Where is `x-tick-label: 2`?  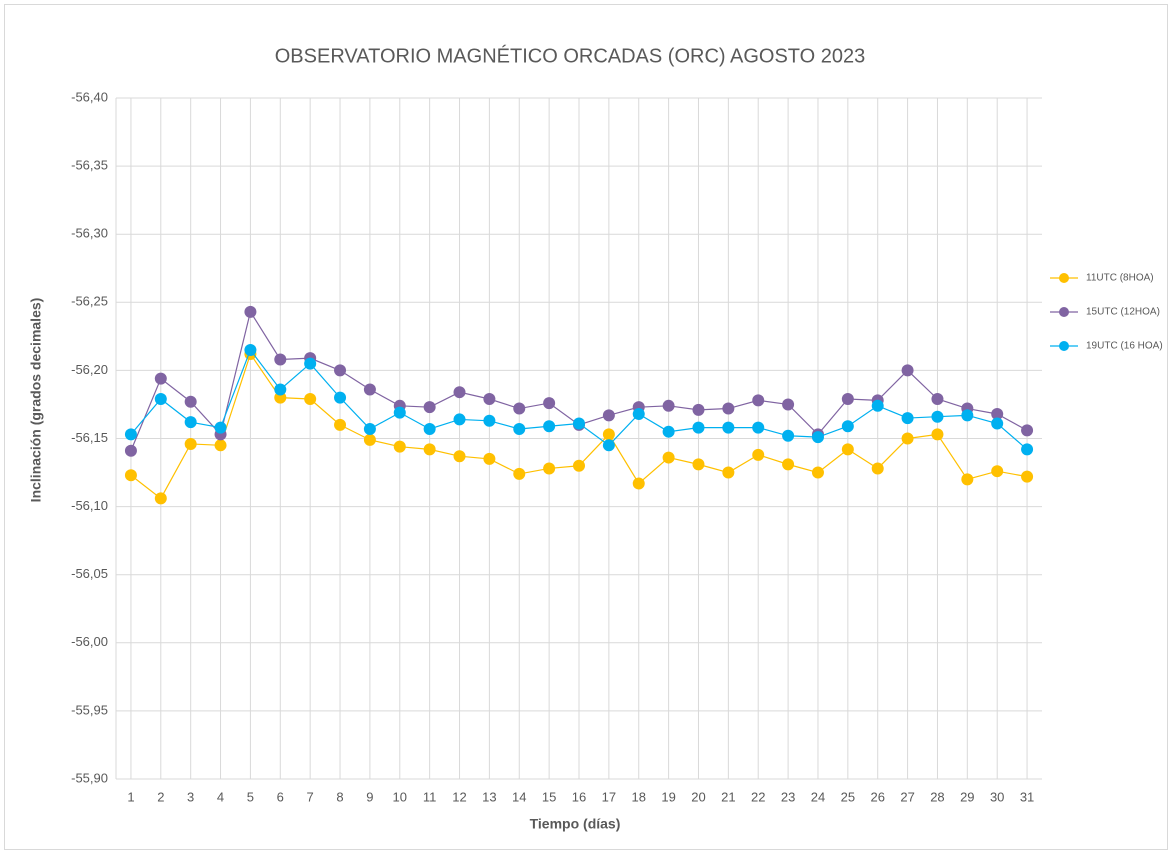
x-tick-label: 2 is located at coordinates (160, 796).